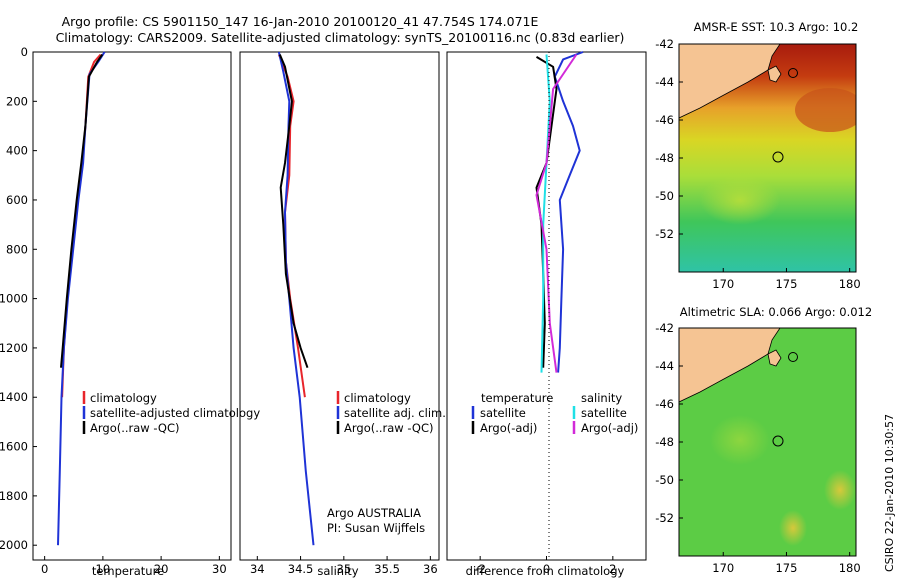 Image resolution: width=900 pixels, height=580 pixels. I want to click on salinity-x-ticks: 34 34.5 35 35.5 36, so click(344, 566).